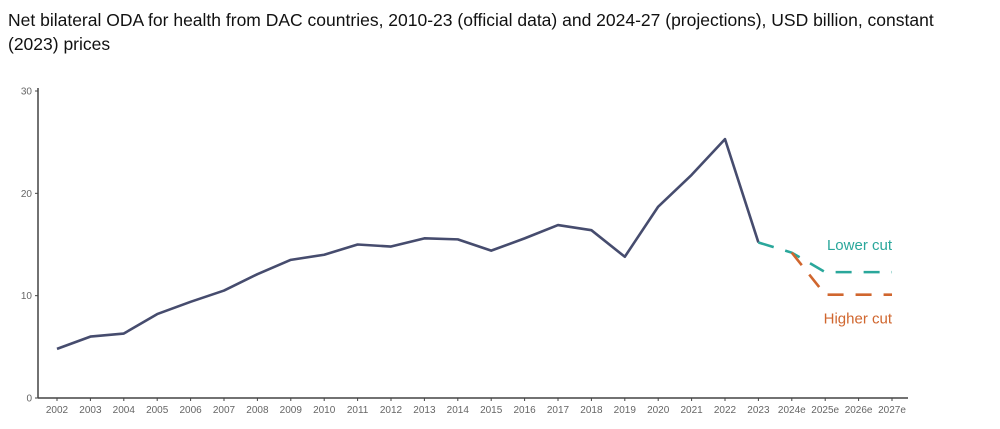 The height and width of the screenshot is (429, 1000). I want to click on x-tick-label: 2020, so click(658, 410).